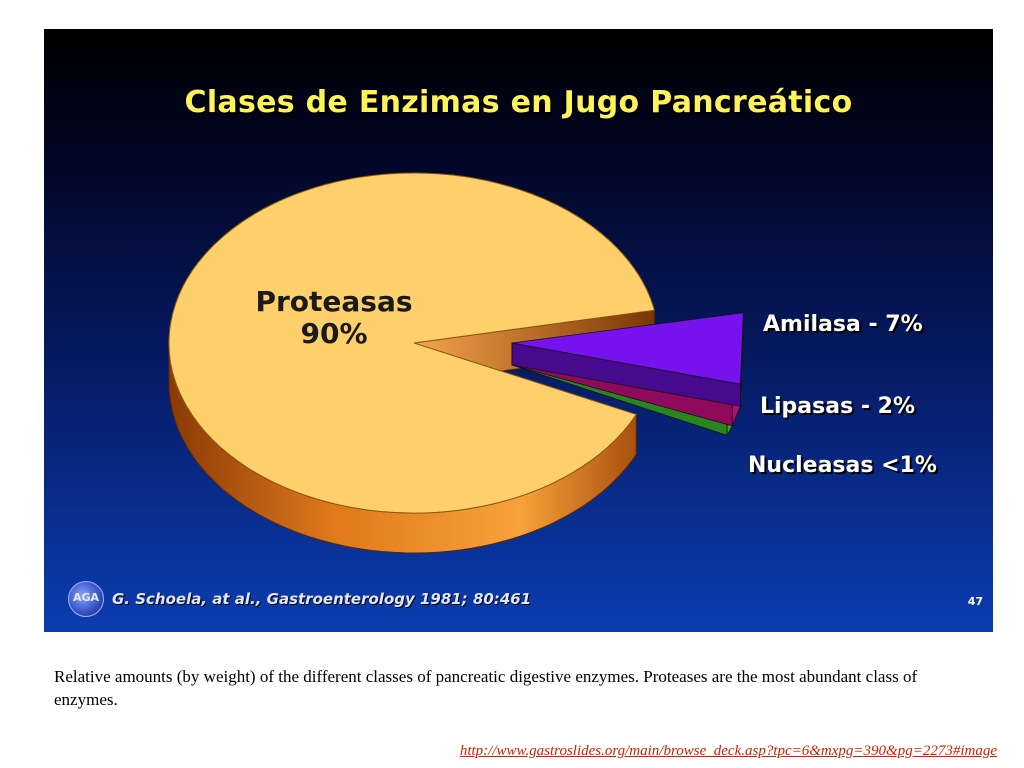 This screenshot has width=1024, height=768. Describe the element at coordinates (334, 301) in the screenshot. I see `slice-label-proteasas-name: Proteasas` at that location.